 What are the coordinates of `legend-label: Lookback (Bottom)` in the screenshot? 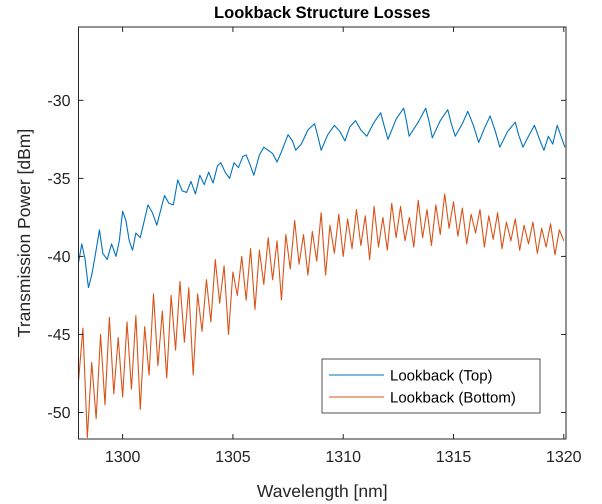 It's located at (453, 398).